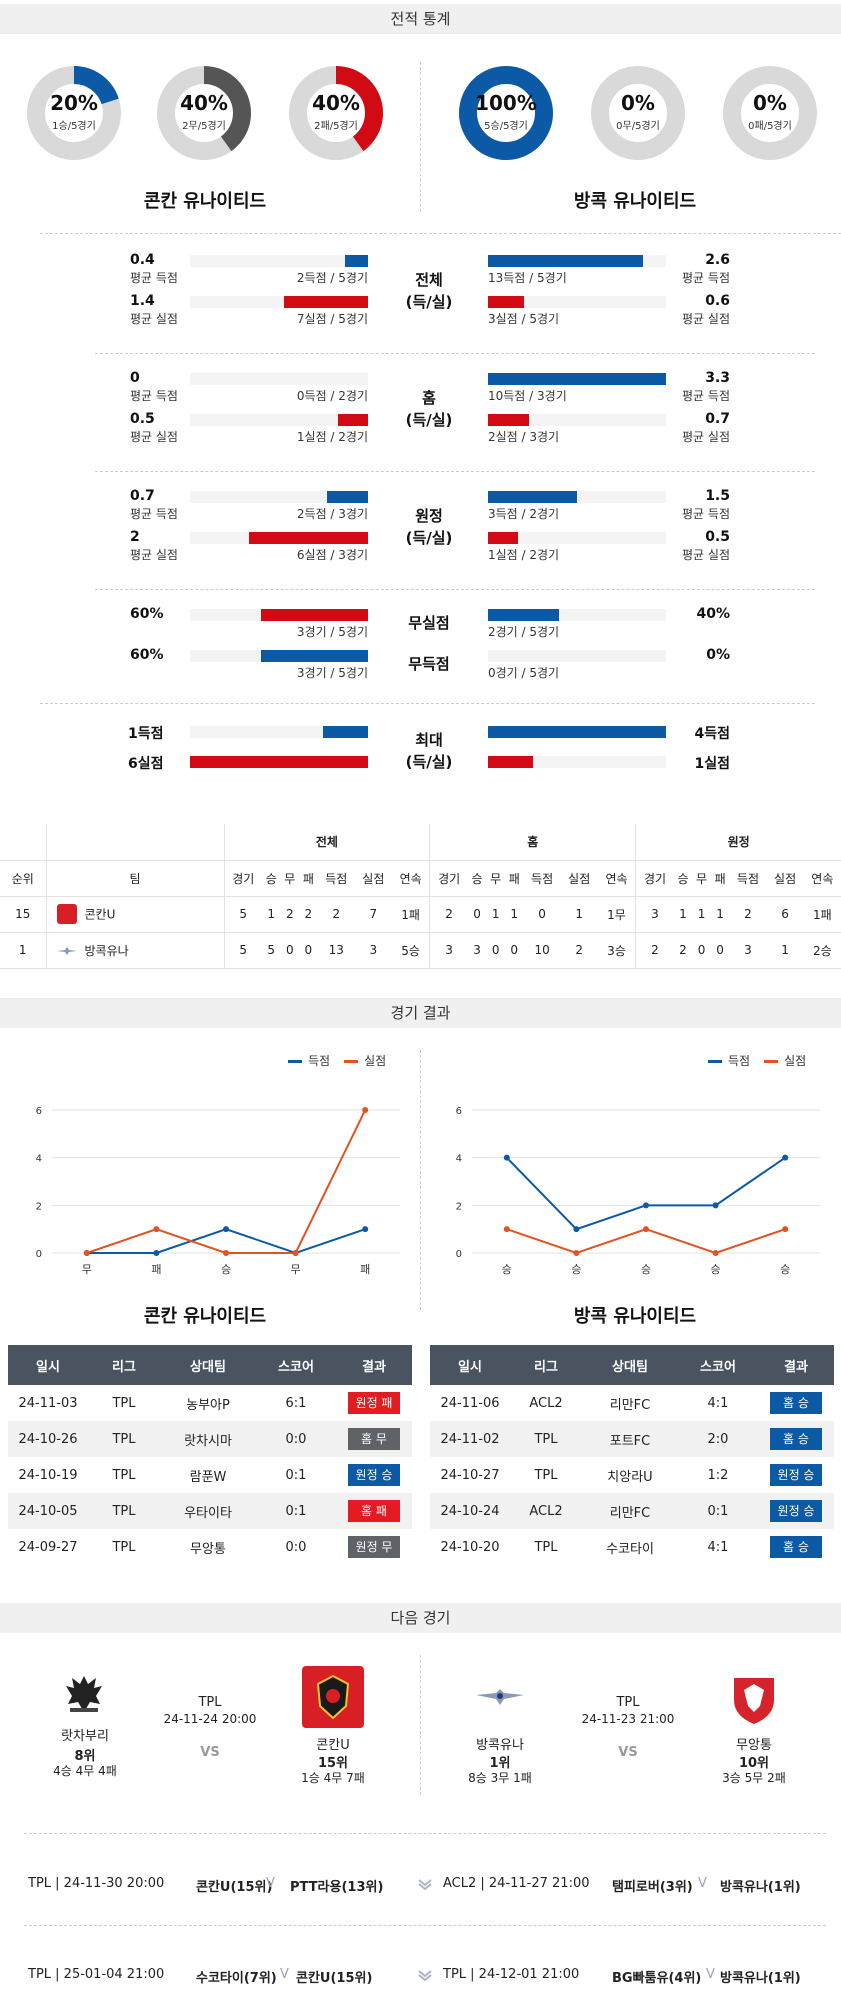 The height and width of the screenshot is (2007, 841). Describe the element at coordinates (374, 1439) in the screenshot. I see `result-badge: 홈 무` at that location.